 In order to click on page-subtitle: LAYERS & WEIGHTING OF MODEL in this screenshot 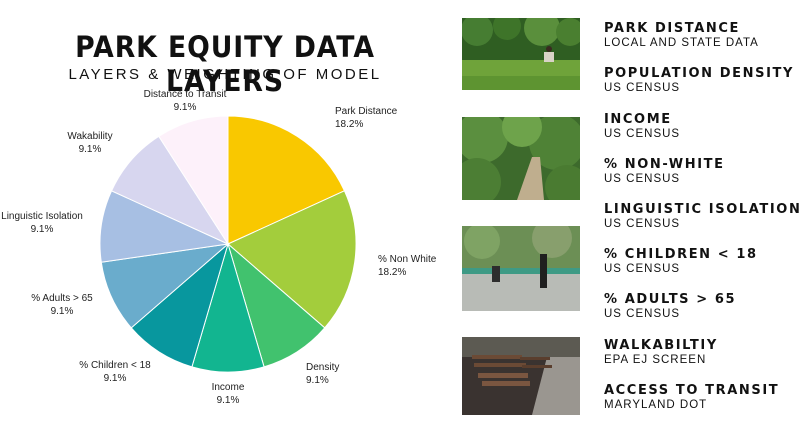, I will do `click(225, 74)`.